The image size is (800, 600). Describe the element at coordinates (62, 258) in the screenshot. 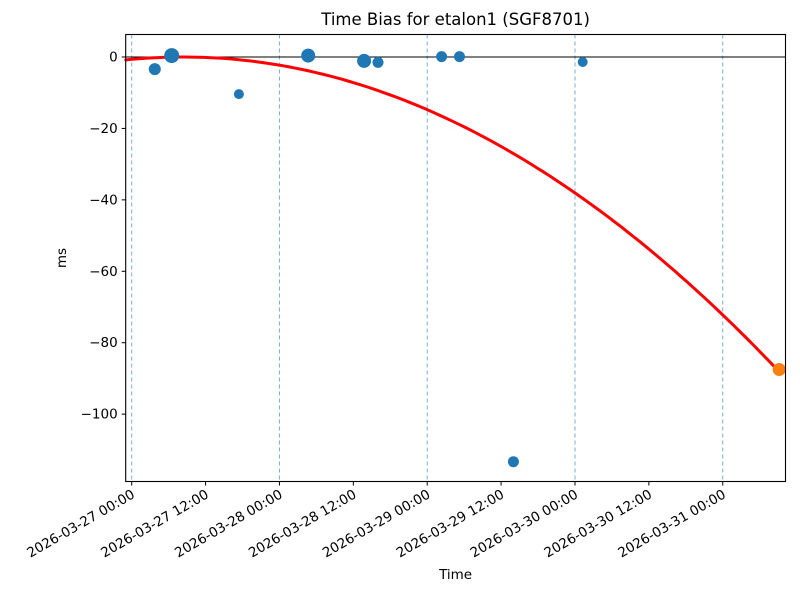

I see `y-axis-label: ms` at that location.